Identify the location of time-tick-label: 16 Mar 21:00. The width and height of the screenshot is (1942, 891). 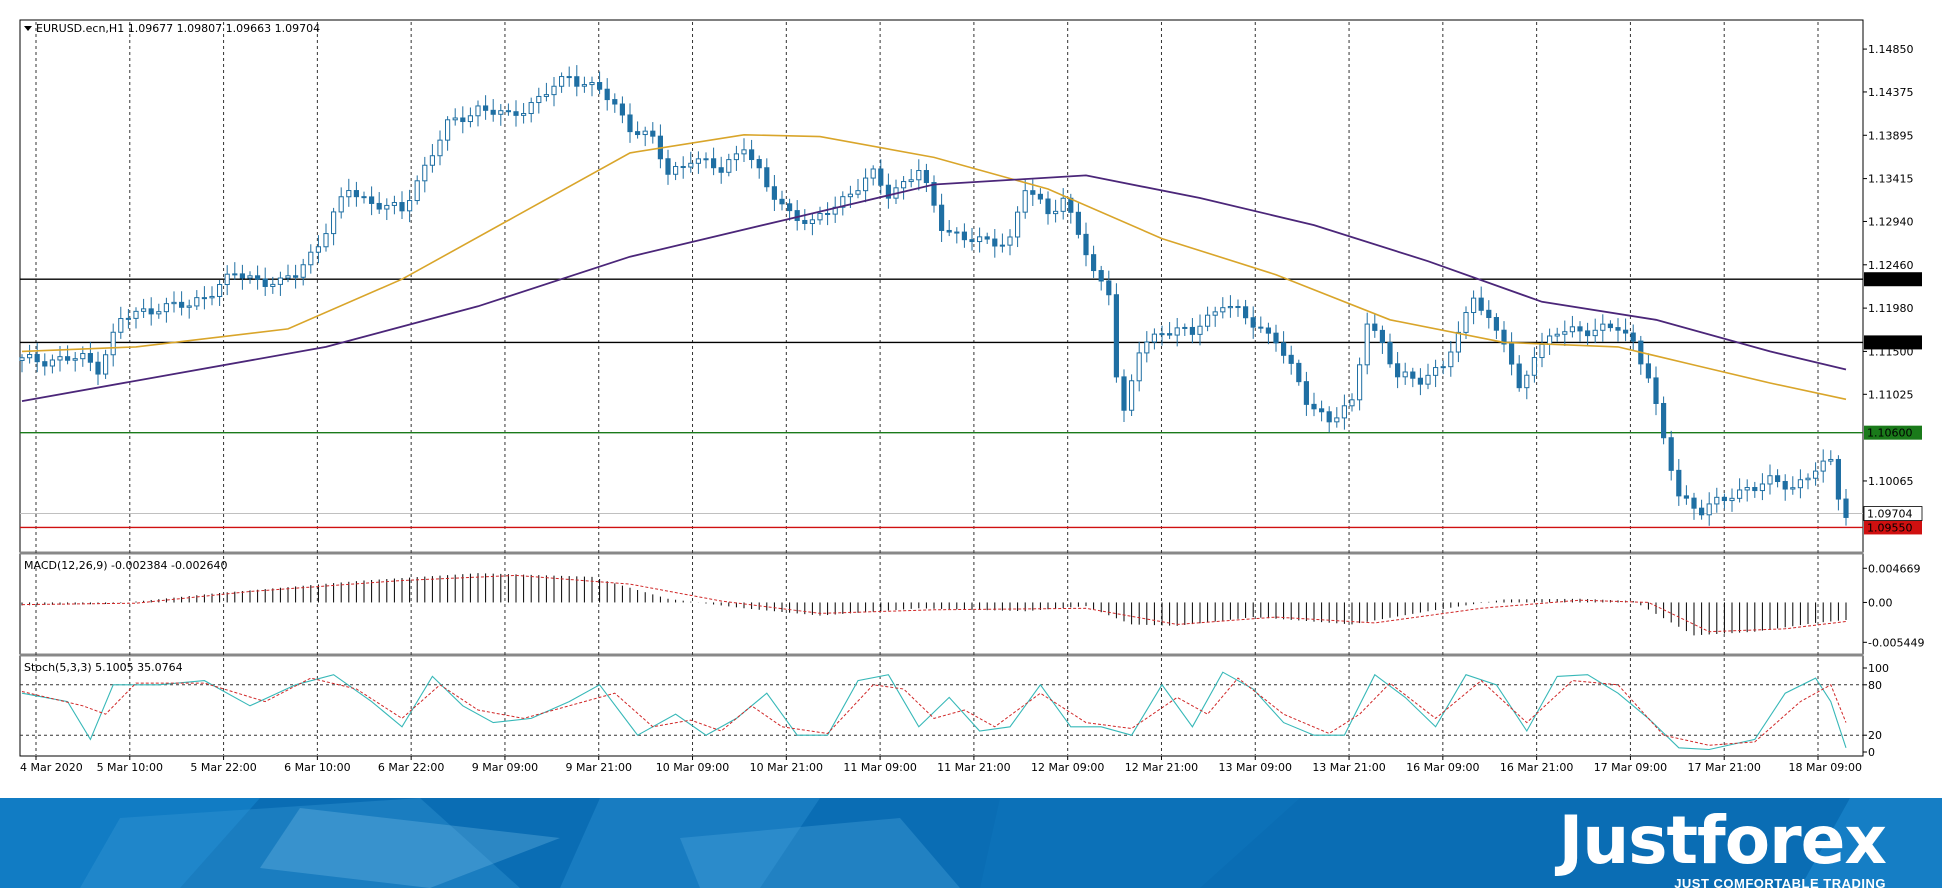
(1536, 767).